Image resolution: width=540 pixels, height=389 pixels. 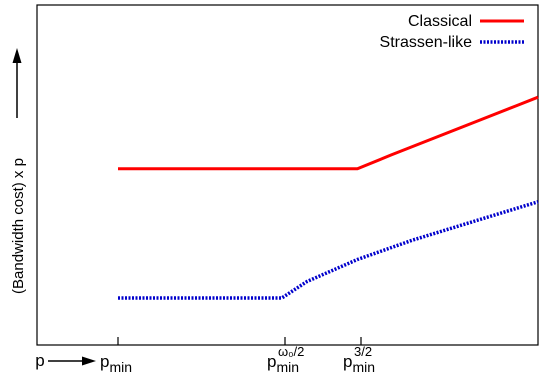 What do you see at coordinates (65, 360) in the screenshot?
I see `x-axis-label-group: p` at bounding box center [65, 360].